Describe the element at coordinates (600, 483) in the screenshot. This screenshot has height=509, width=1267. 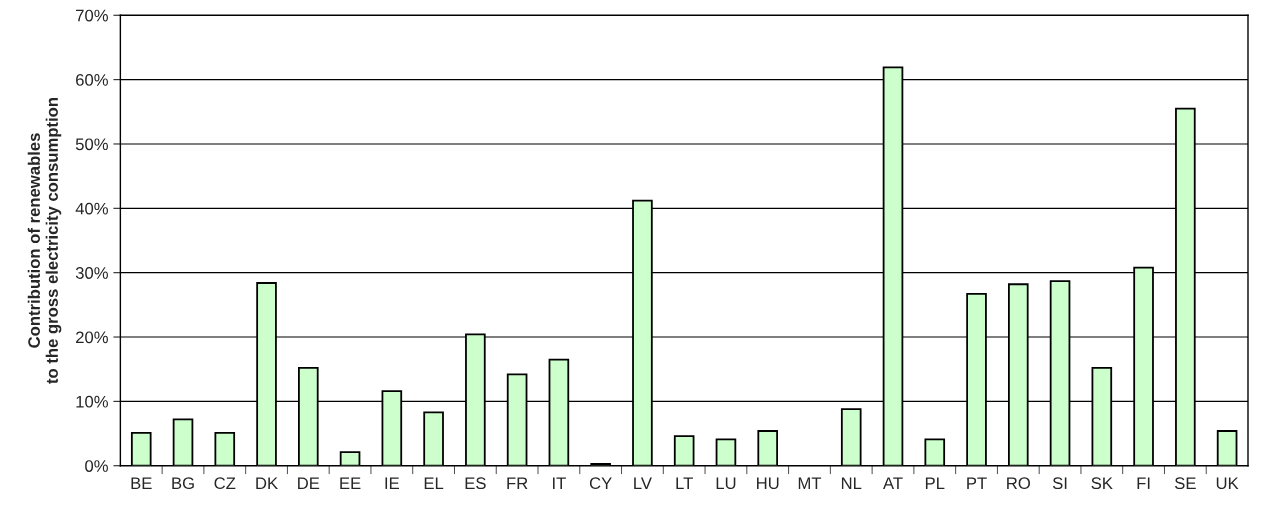
I see `x-tick-label: CY` at that location.